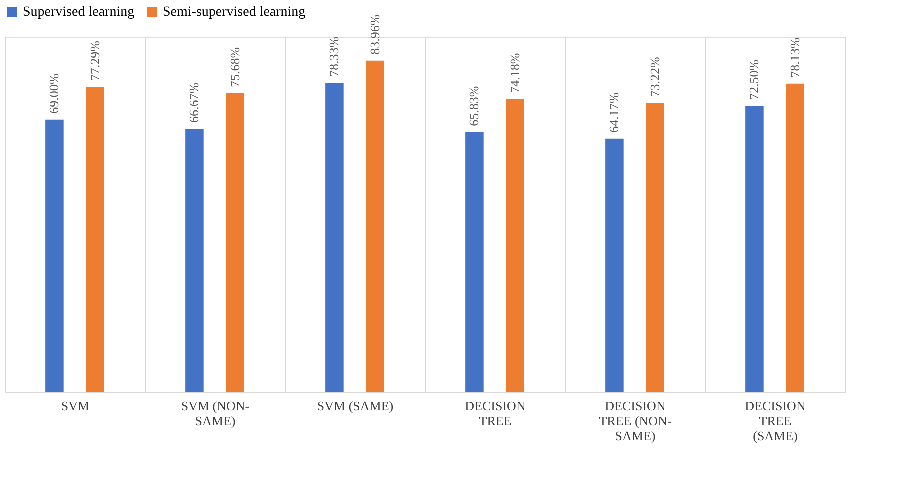 This screenshot has width=897, height=496. I want to click on x-tick-label: SVM (SAME), so click(355, 406).